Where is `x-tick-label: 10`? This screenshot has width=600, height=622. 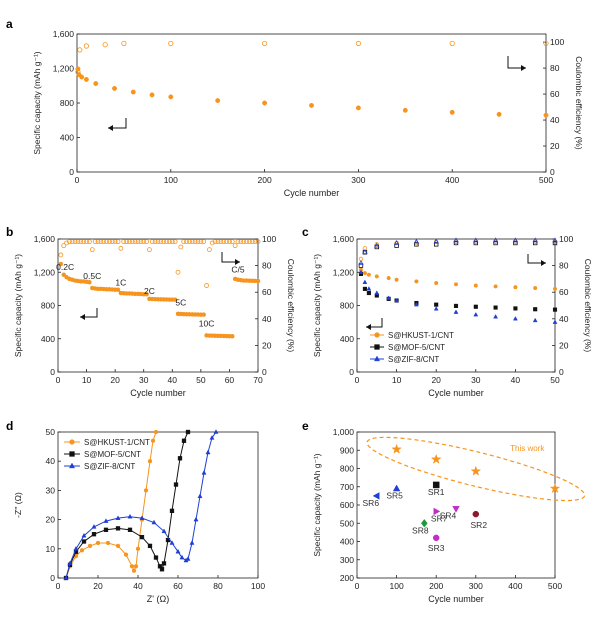 x-tick-label: 10 is located at coordinates (397, 380).